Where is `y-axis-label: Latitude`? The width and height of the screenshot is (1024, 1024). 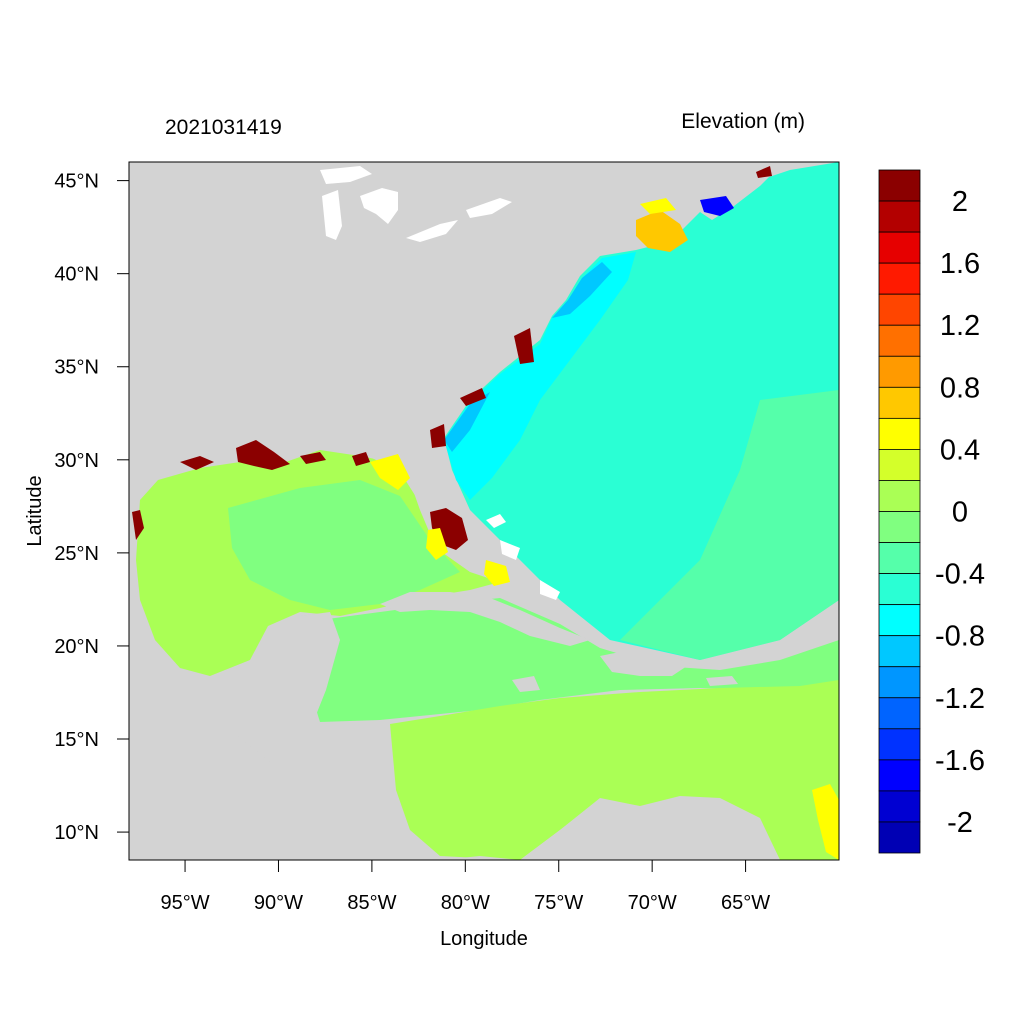
y-axis-label: Latitude is located at coordinates (35, 510).